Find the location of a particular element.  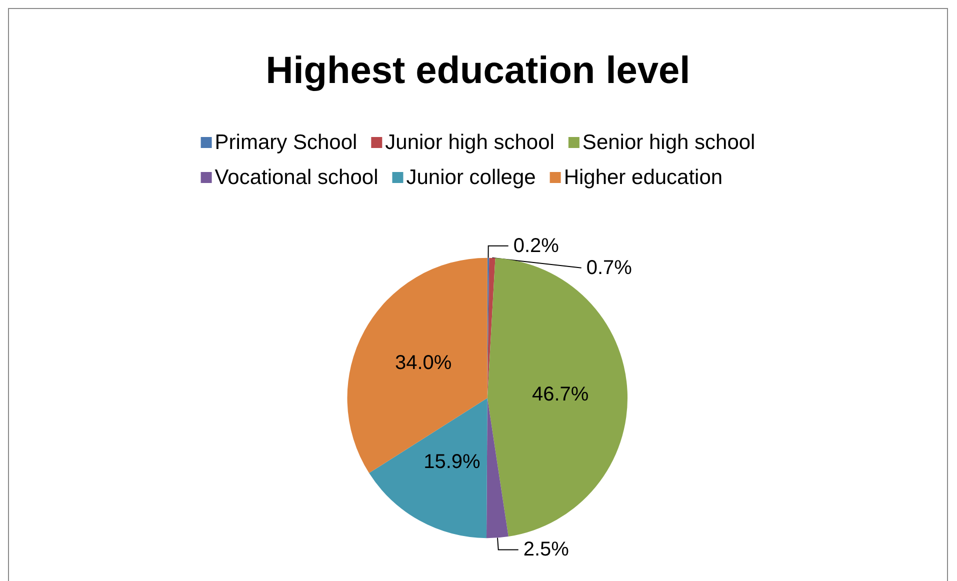

legend-label: Junior high school is located at coordinates (469, 142).